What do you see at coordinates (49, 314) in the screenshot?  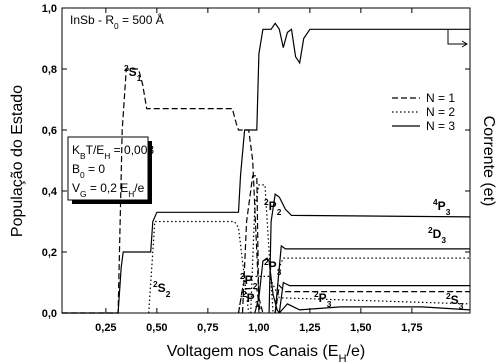 I see `y-tick-label: 0,0` at bounding box center [49, 314].